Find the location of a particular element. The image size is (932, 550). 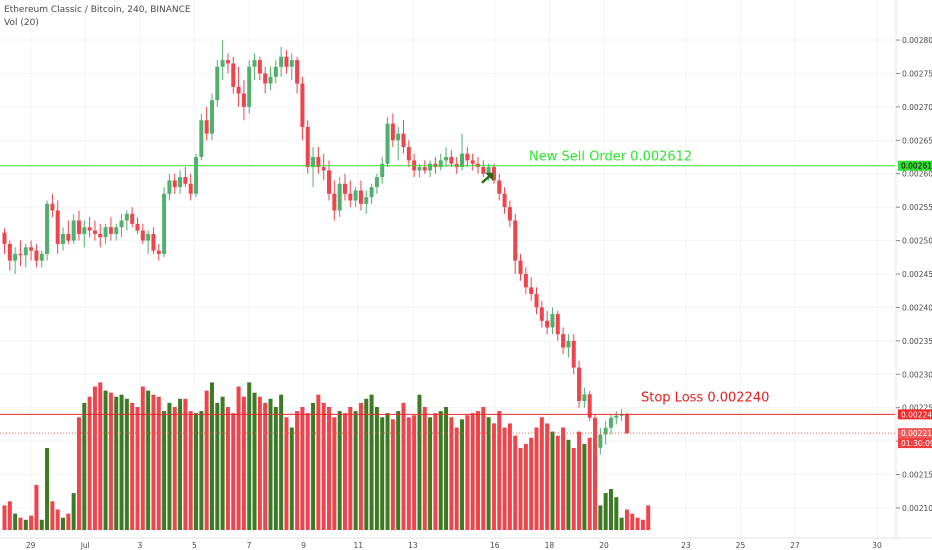

price-tag-label: 0.002240 is located at coordinates (916, 414).